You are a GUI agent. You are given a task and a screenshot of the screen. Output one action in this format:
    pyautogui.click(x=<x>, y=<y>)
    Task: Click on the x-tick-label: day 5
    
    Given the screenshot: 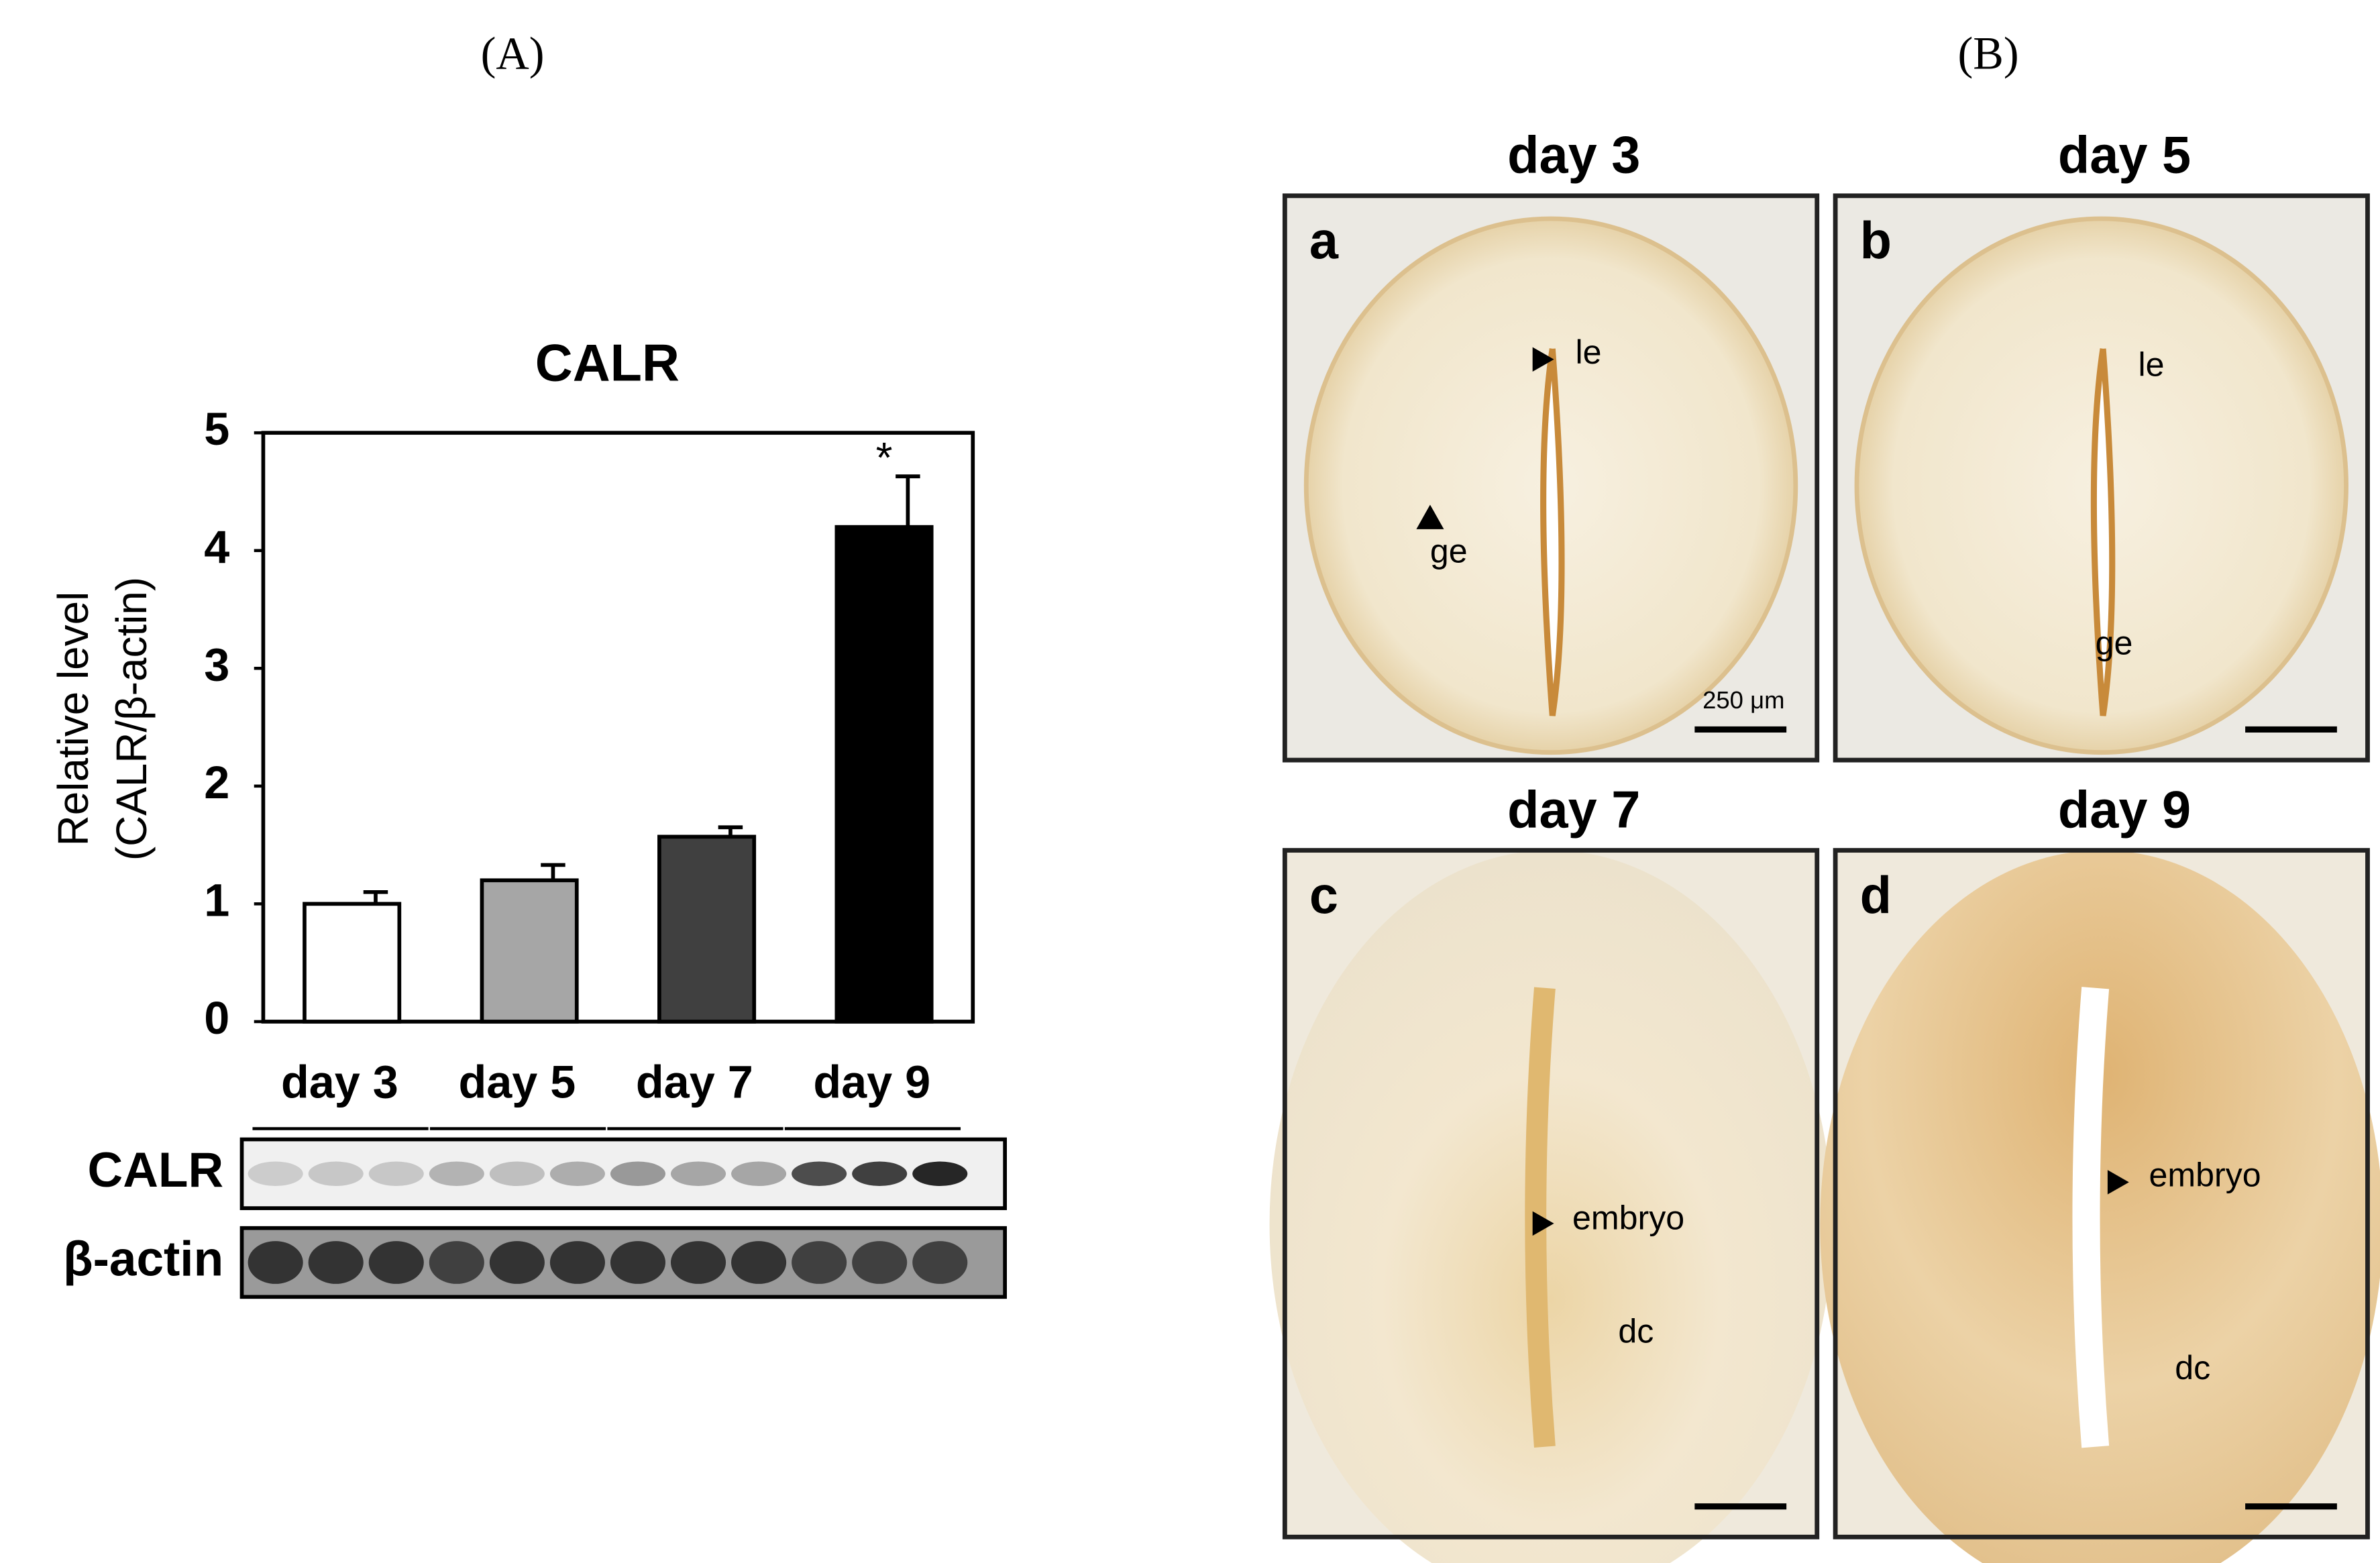 What is the action you would take?
    pyautogui.click(x=517, y=1082)
    